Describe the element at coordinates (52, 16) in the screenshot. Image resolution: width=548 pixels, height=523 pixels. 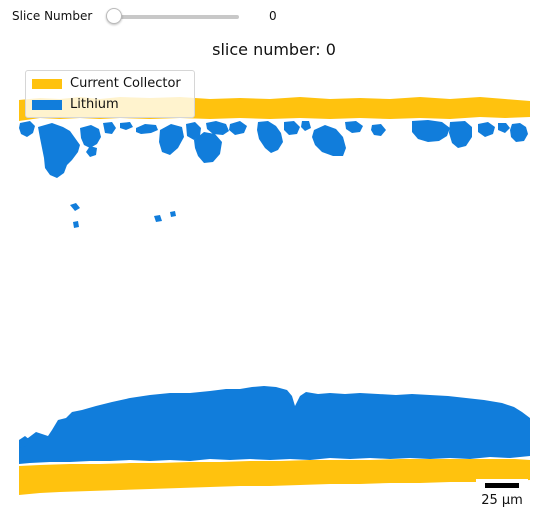
I see `slider-label: Slice Number` at that location.